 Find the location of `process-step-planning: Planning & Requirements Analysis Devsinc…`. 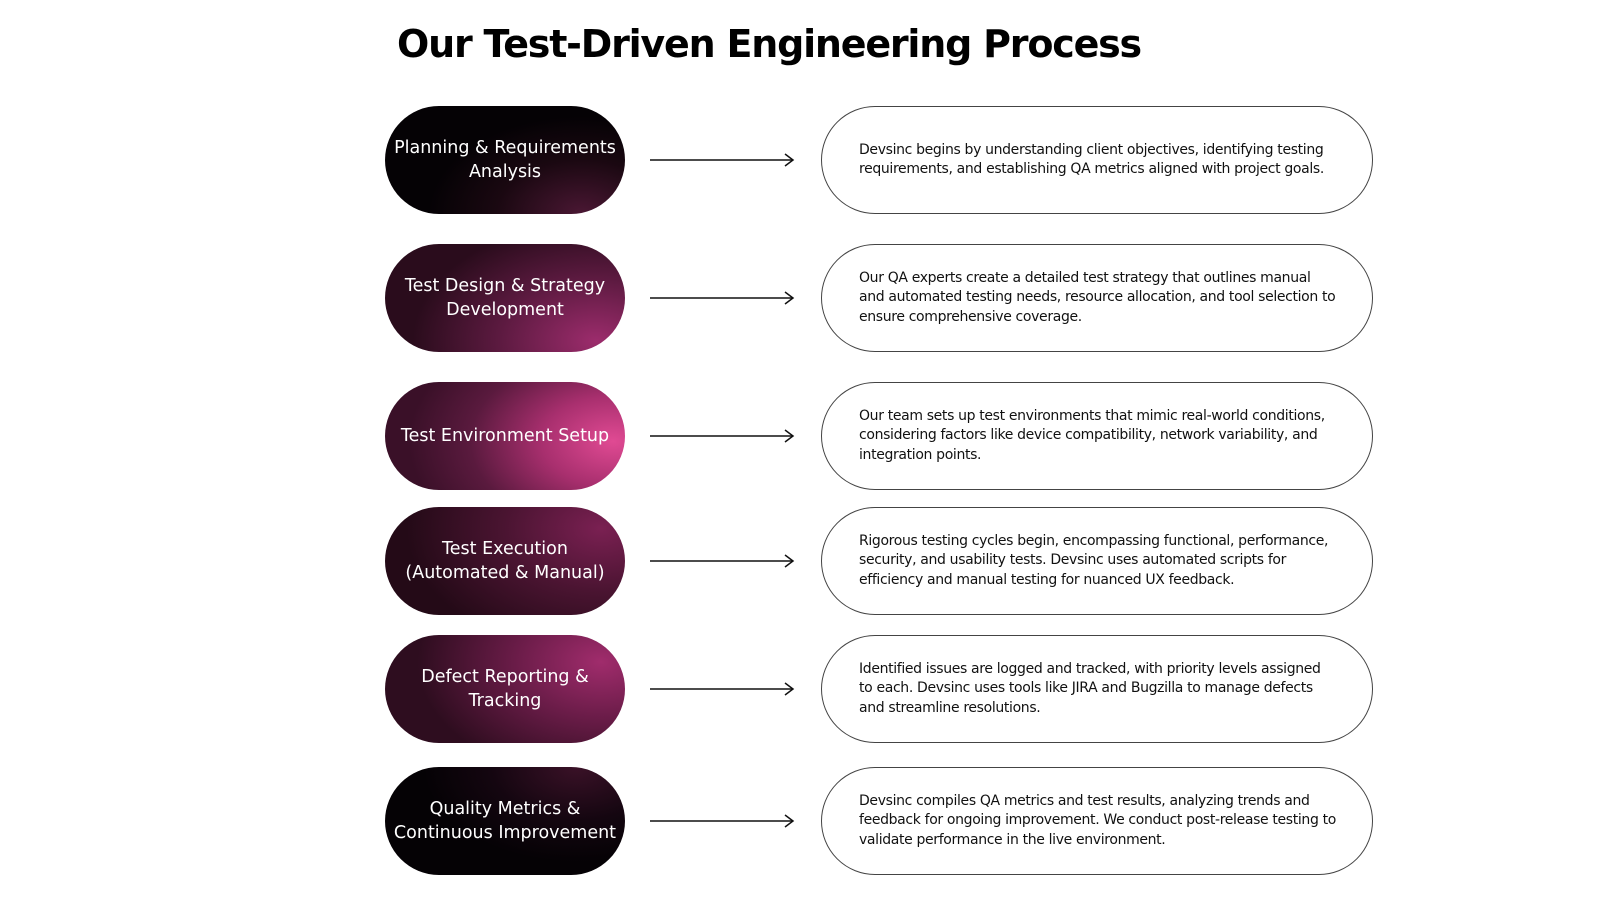

process-step-planning: Planning & Requirements Analysis Devsinc… is located at coordinates (800, 160).